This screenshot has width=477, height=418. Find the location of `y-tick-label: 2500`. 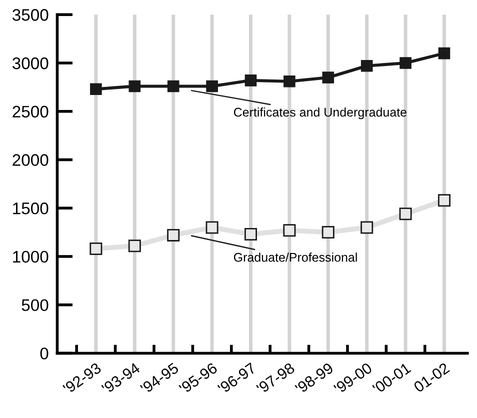

y-tick-label: 2500 is located at coordinates (30, 112).